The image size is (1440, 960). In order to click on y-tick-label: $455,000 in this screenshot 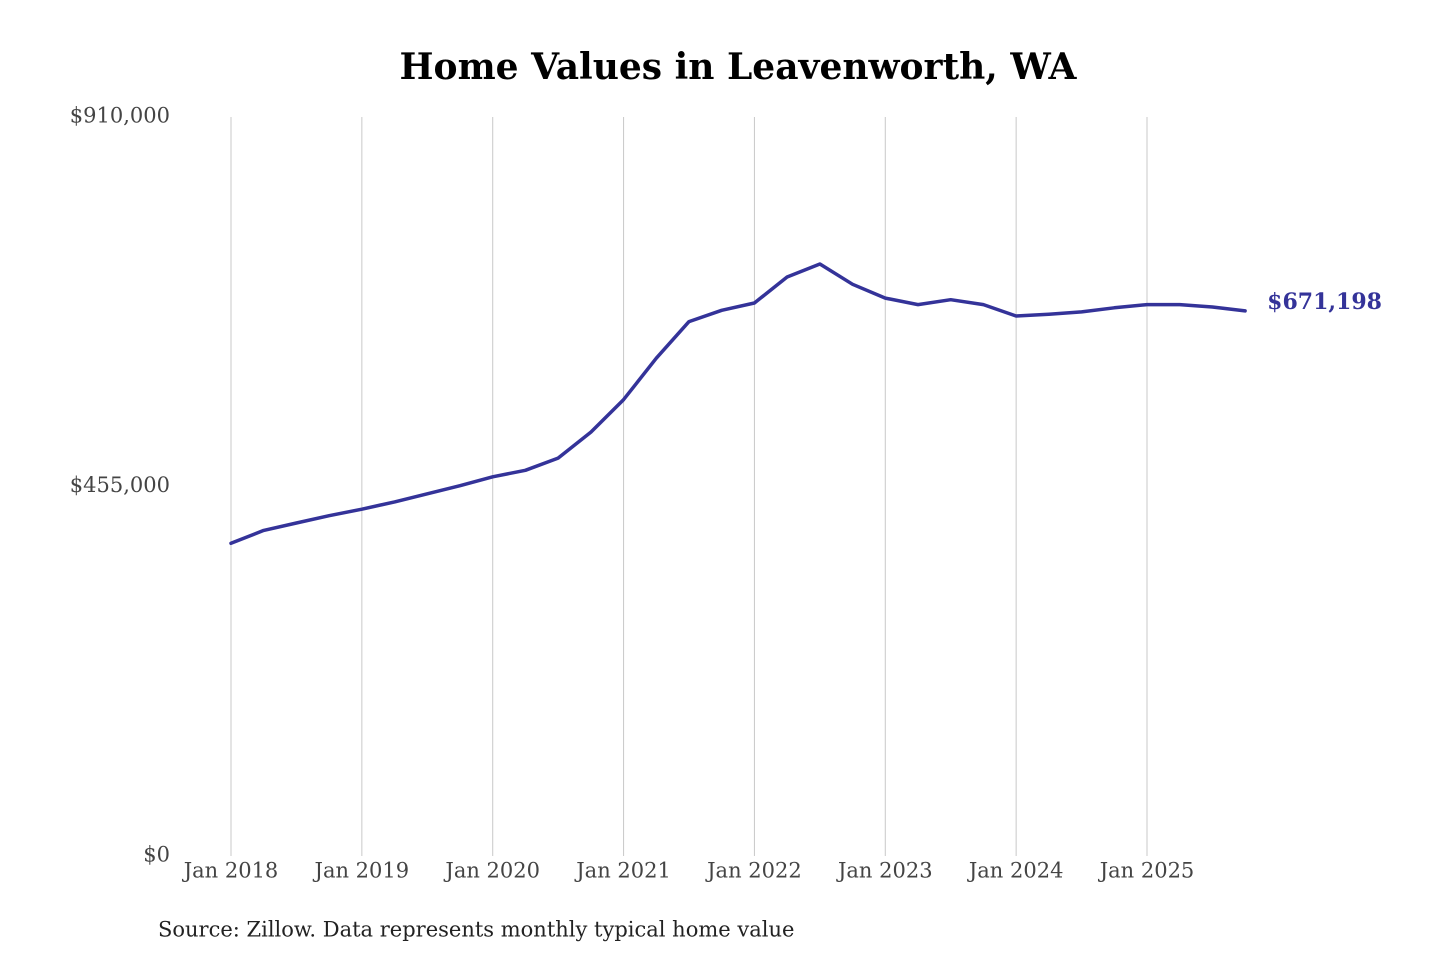, I will do `click(120, 485)`.